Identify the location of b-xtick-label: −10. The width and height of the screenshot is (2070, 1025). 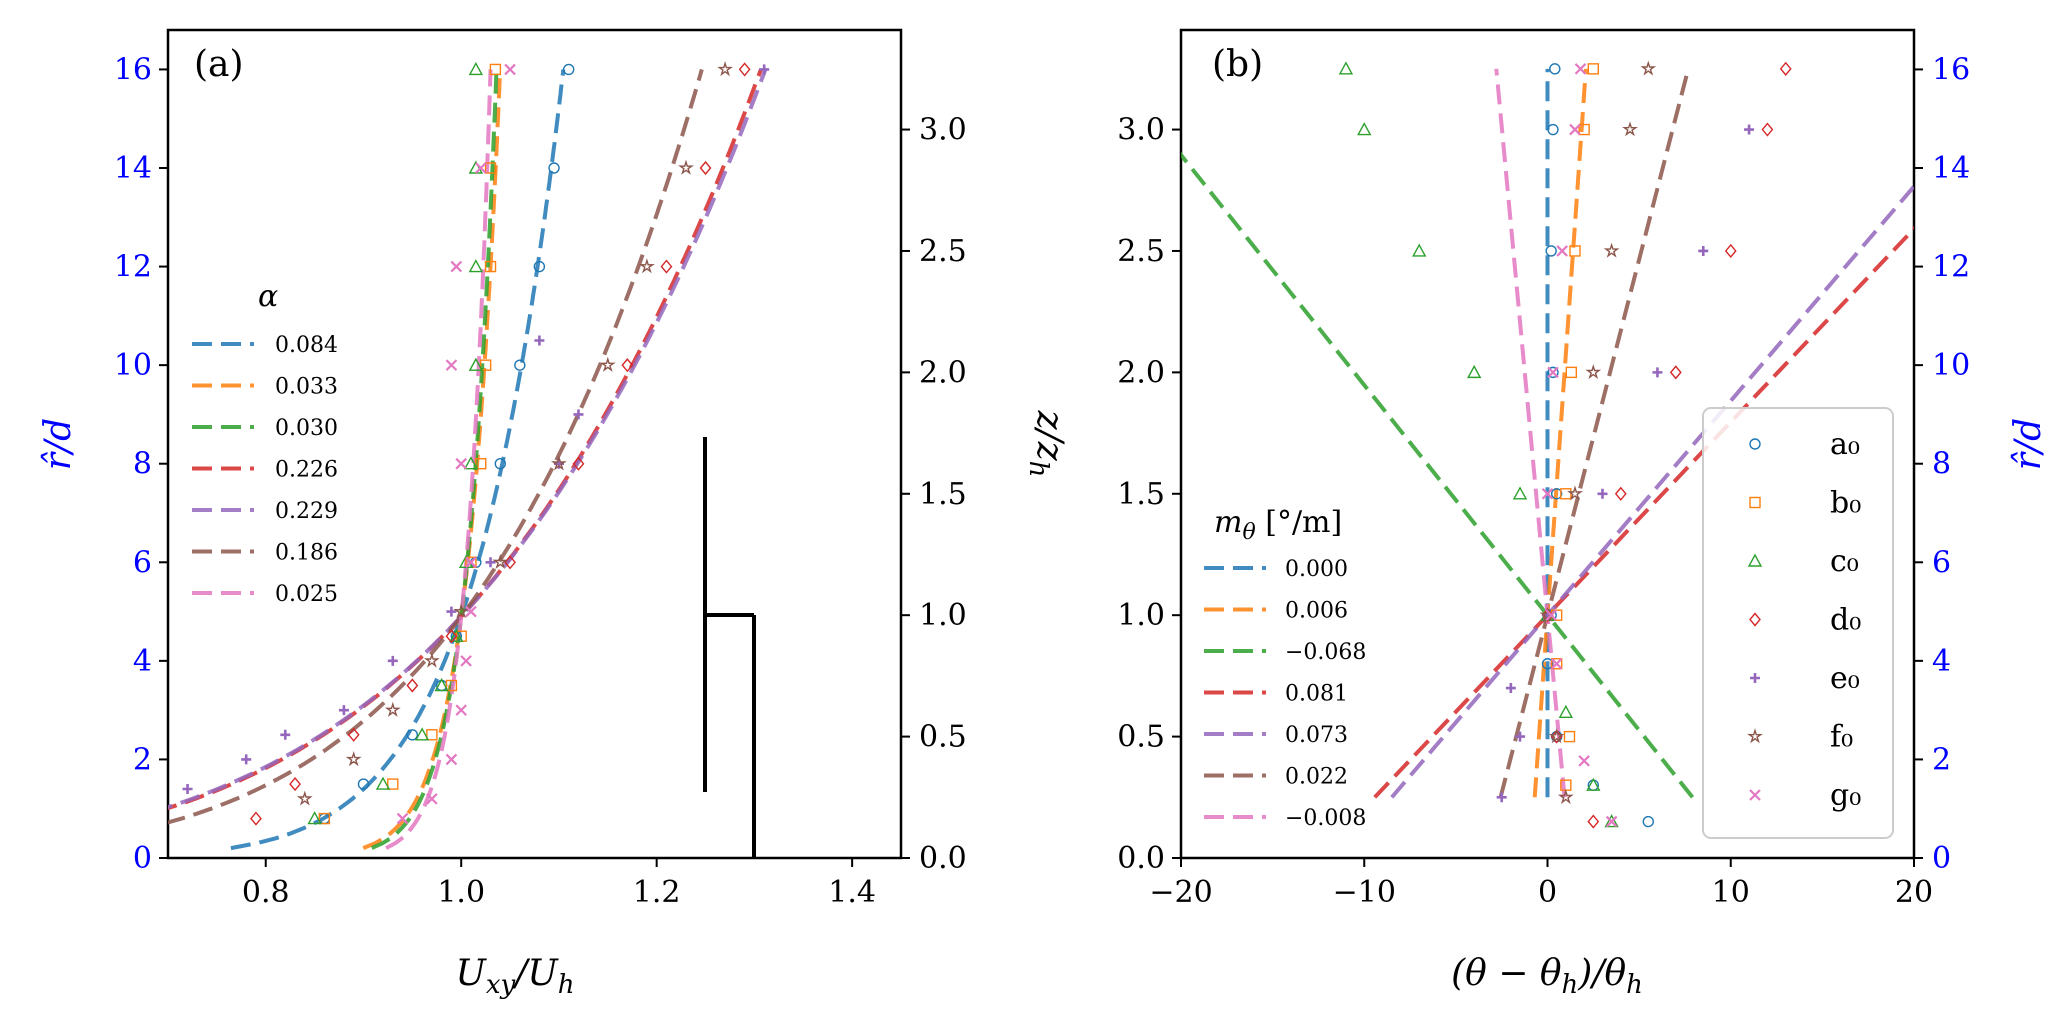
(1364, 892).